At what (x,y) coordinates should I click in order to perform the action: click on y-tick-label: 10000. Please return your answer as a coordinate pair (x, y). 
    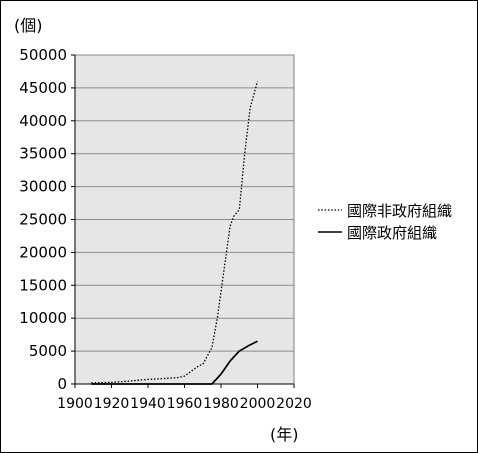
    Looking at the image, I should click on (43, 318).